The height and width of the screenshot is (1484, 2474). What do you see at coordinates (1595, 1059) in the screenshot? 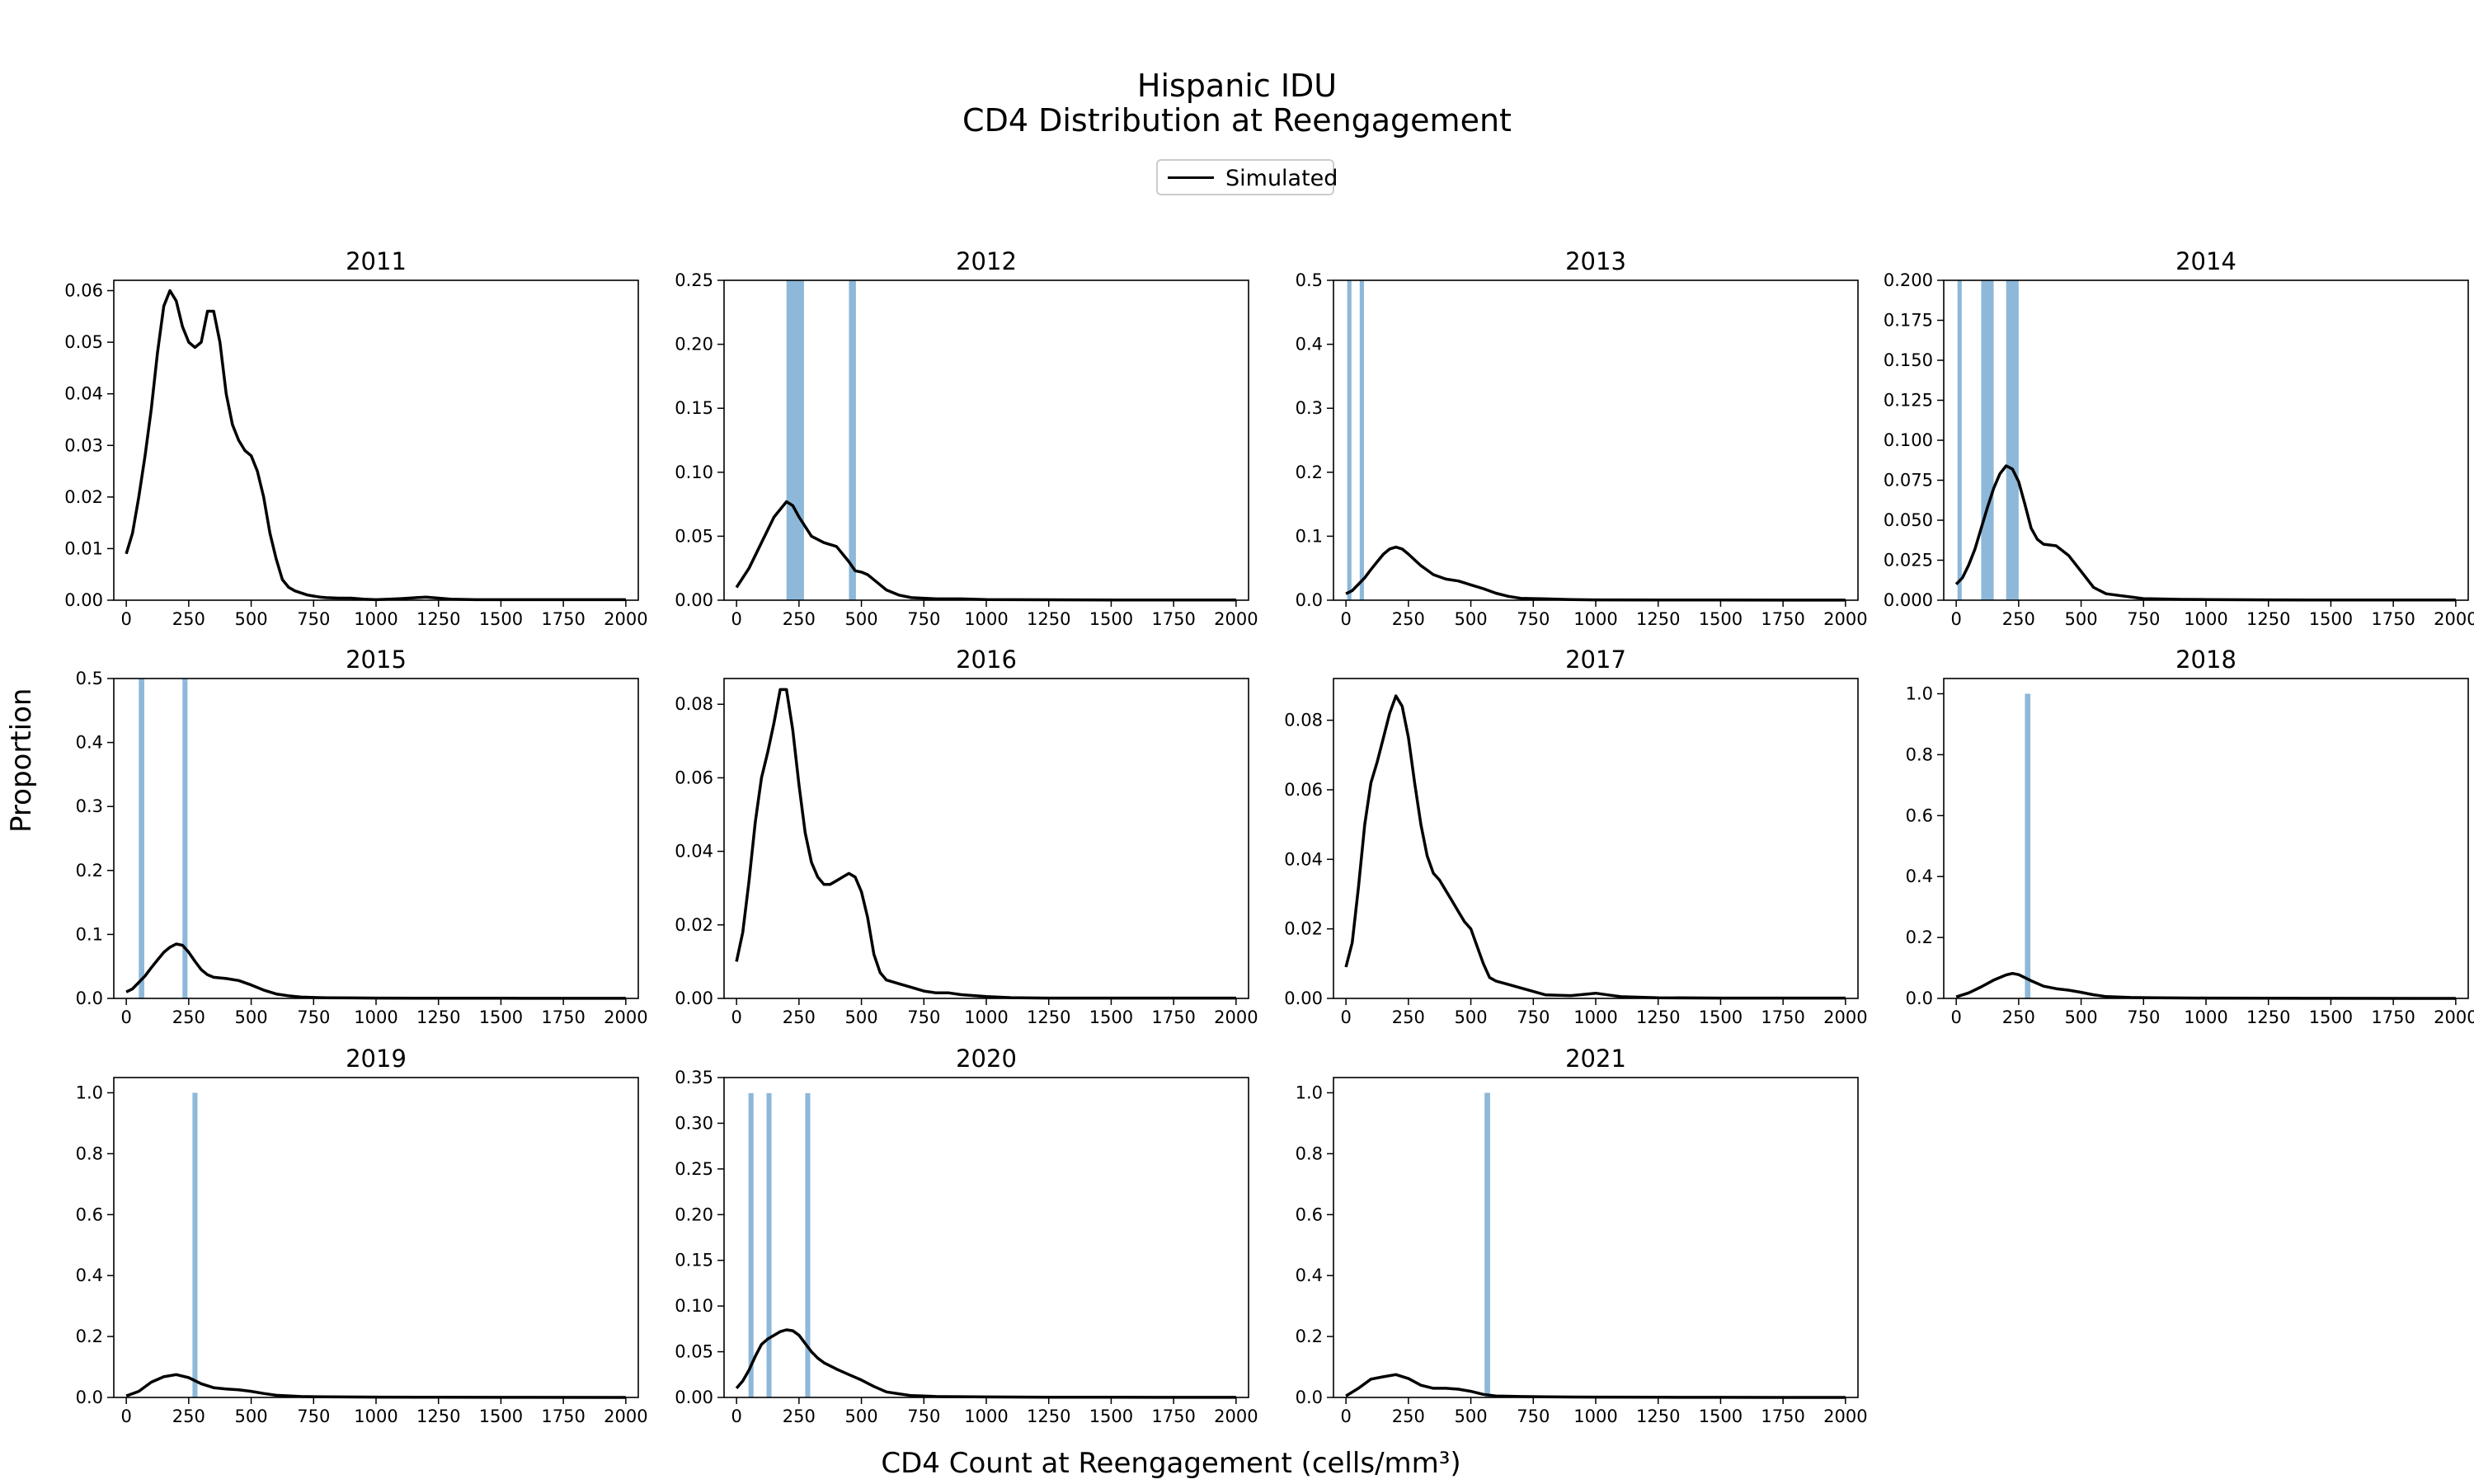
I see `subplot-title: 2021` at bounding box center [1595, 1059].